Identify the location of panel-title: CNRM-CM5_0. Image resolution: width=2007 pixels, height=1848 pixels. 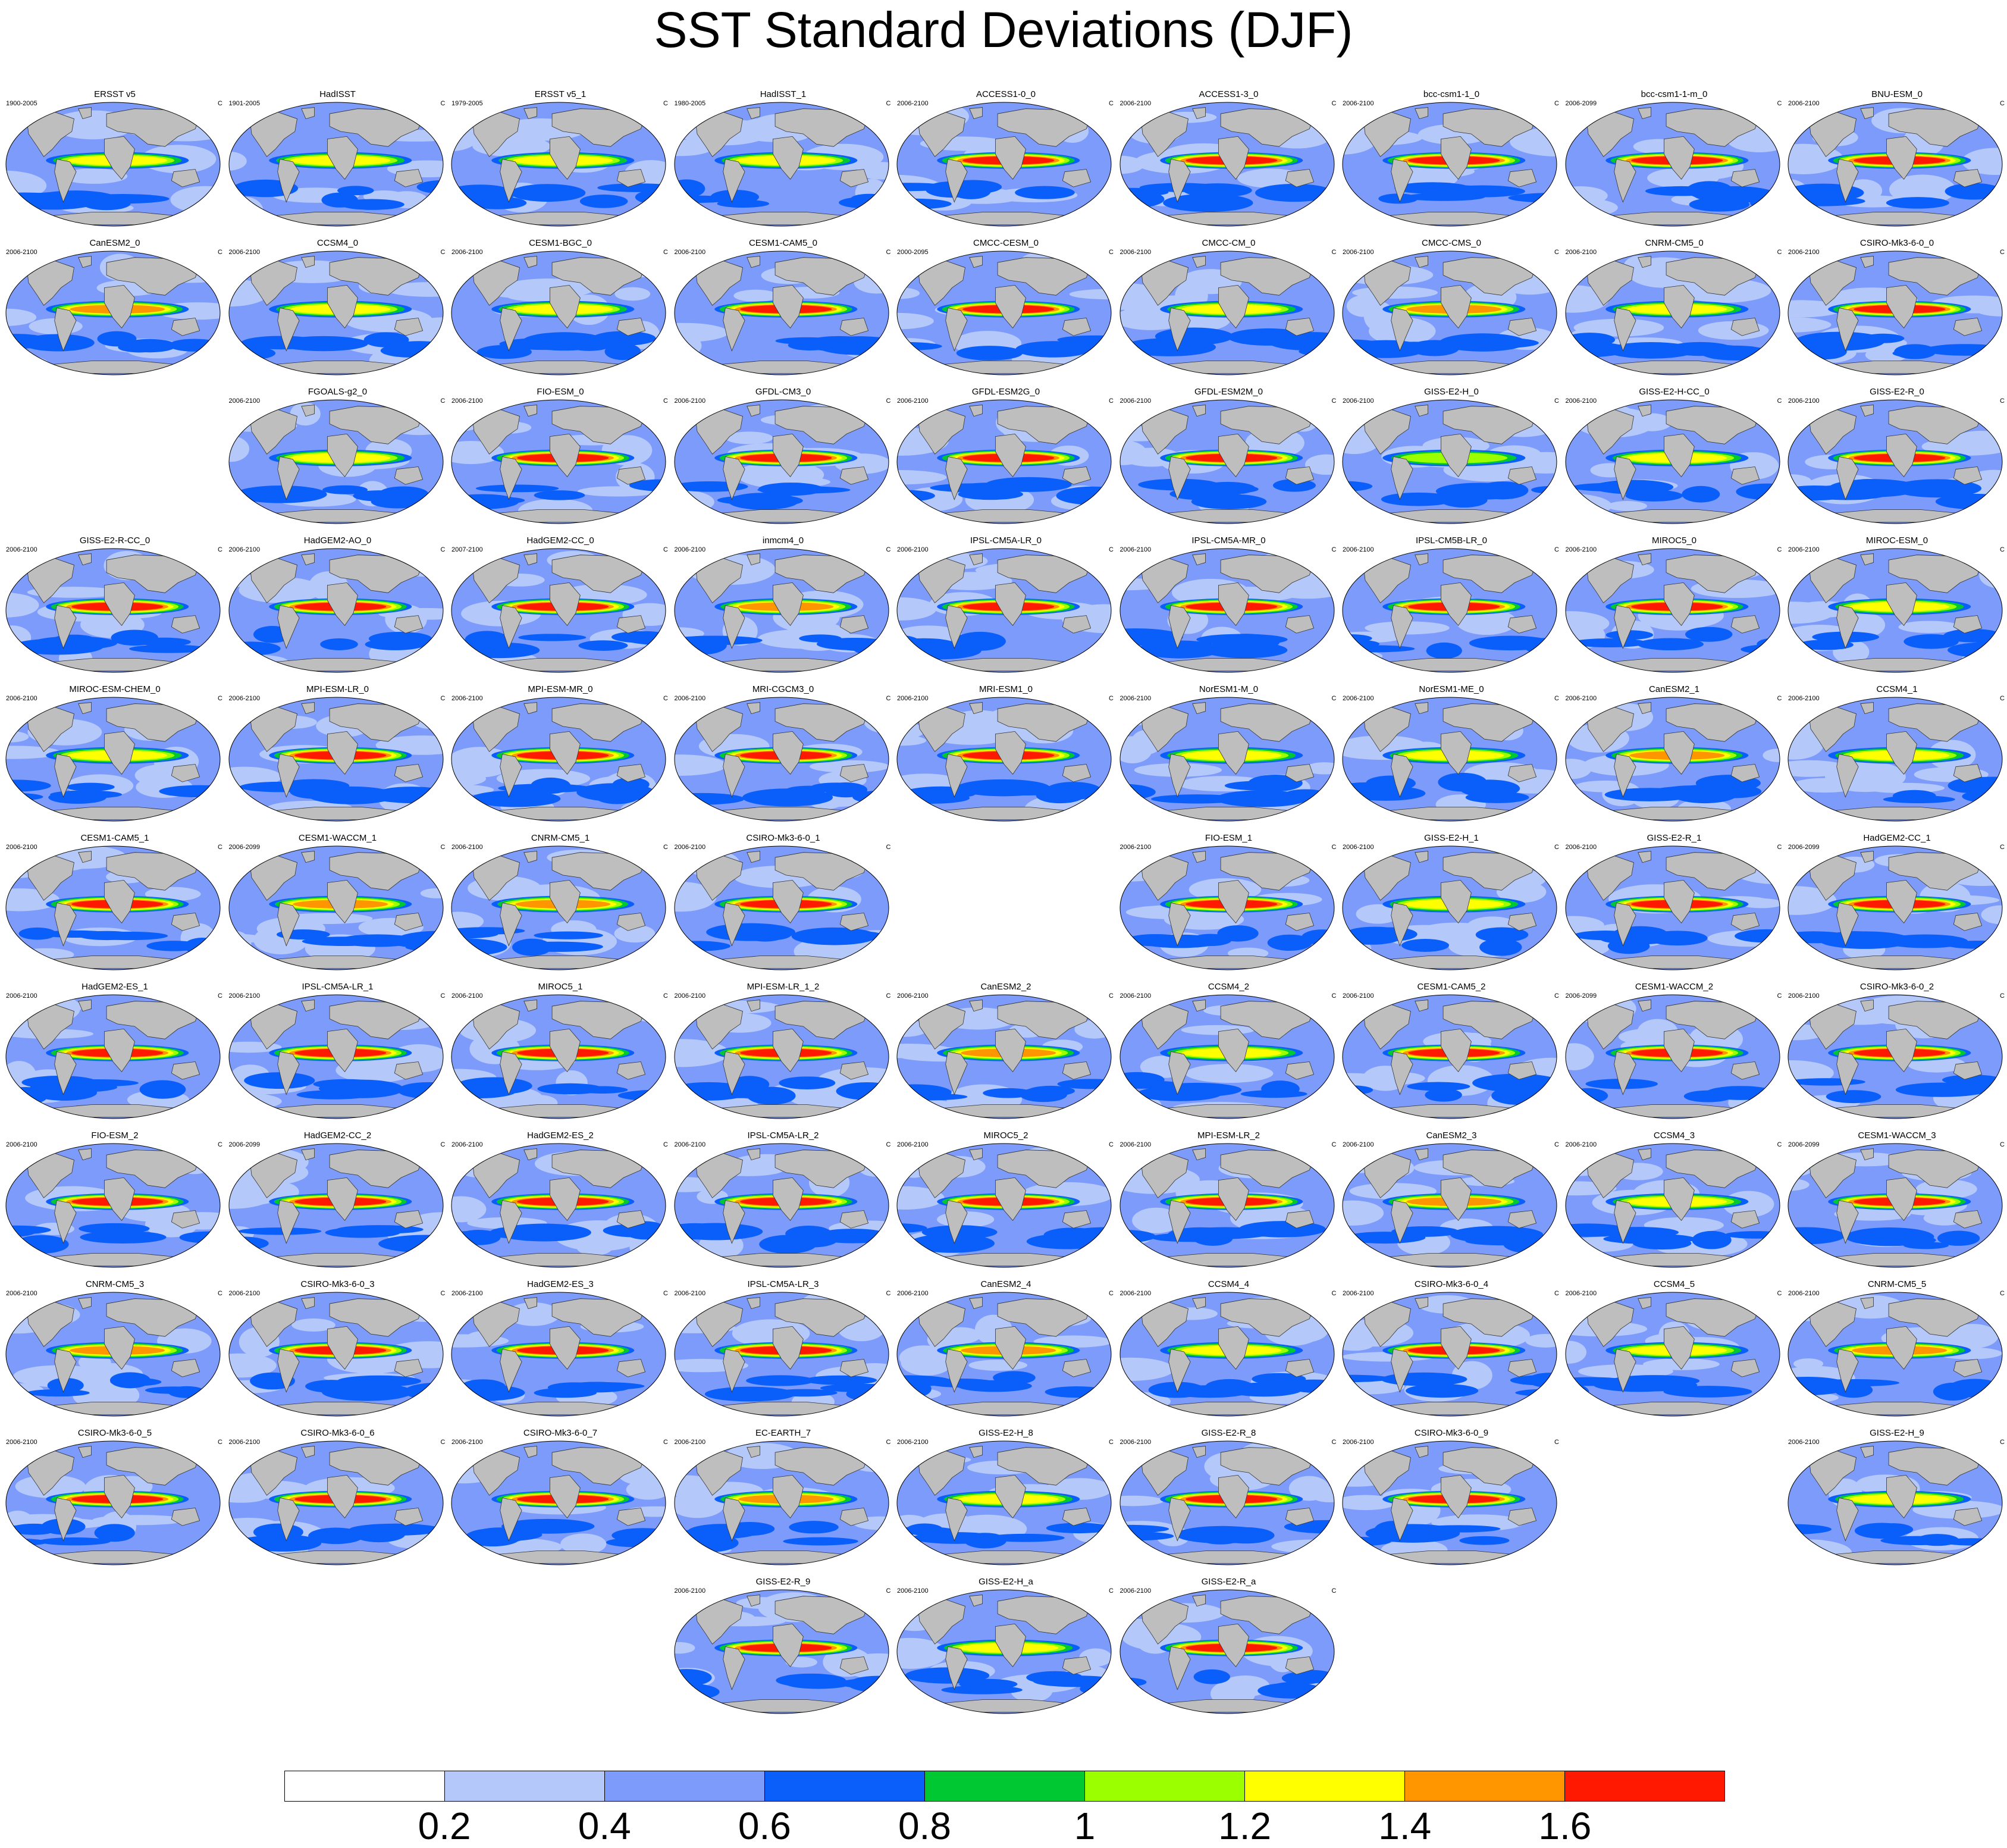
(1674, 243).